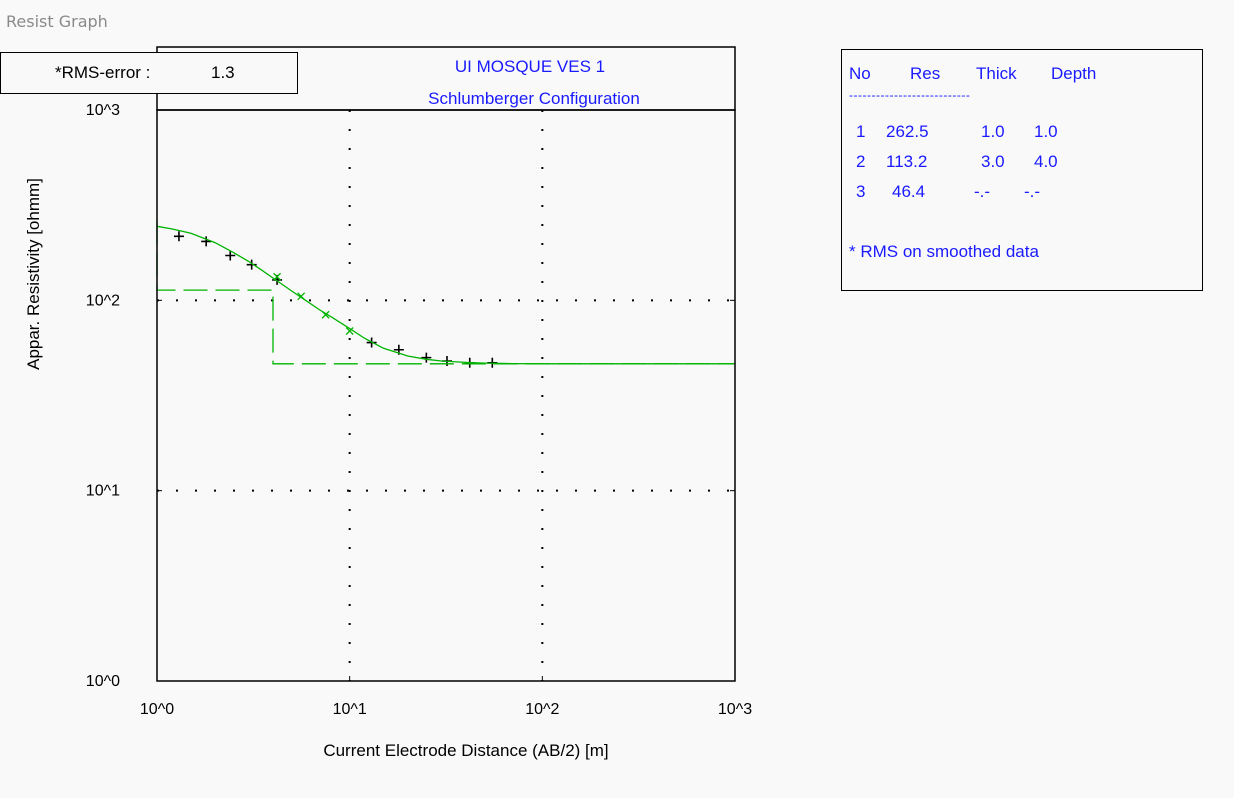 This screenshot has height=798, width=1234. Describe the element at coordinates (103, 300) in the screenshot. I see `y-tick-label: 10^2` at that location.